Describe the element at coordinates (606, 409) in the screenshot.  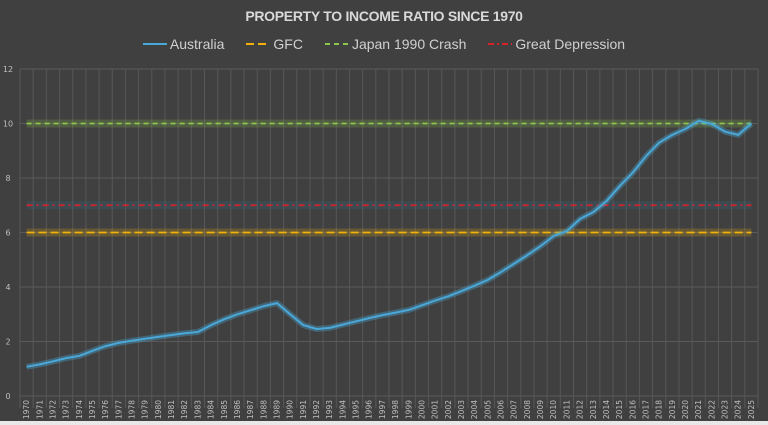
I see `x-tick-label: 2014` at that location.